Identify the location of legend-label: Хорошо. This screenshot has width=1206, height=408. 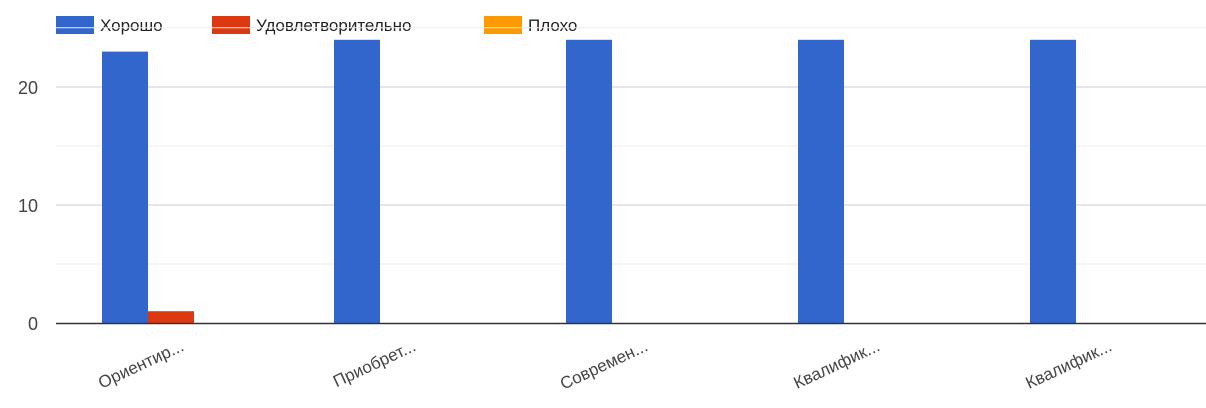
(131, 25).